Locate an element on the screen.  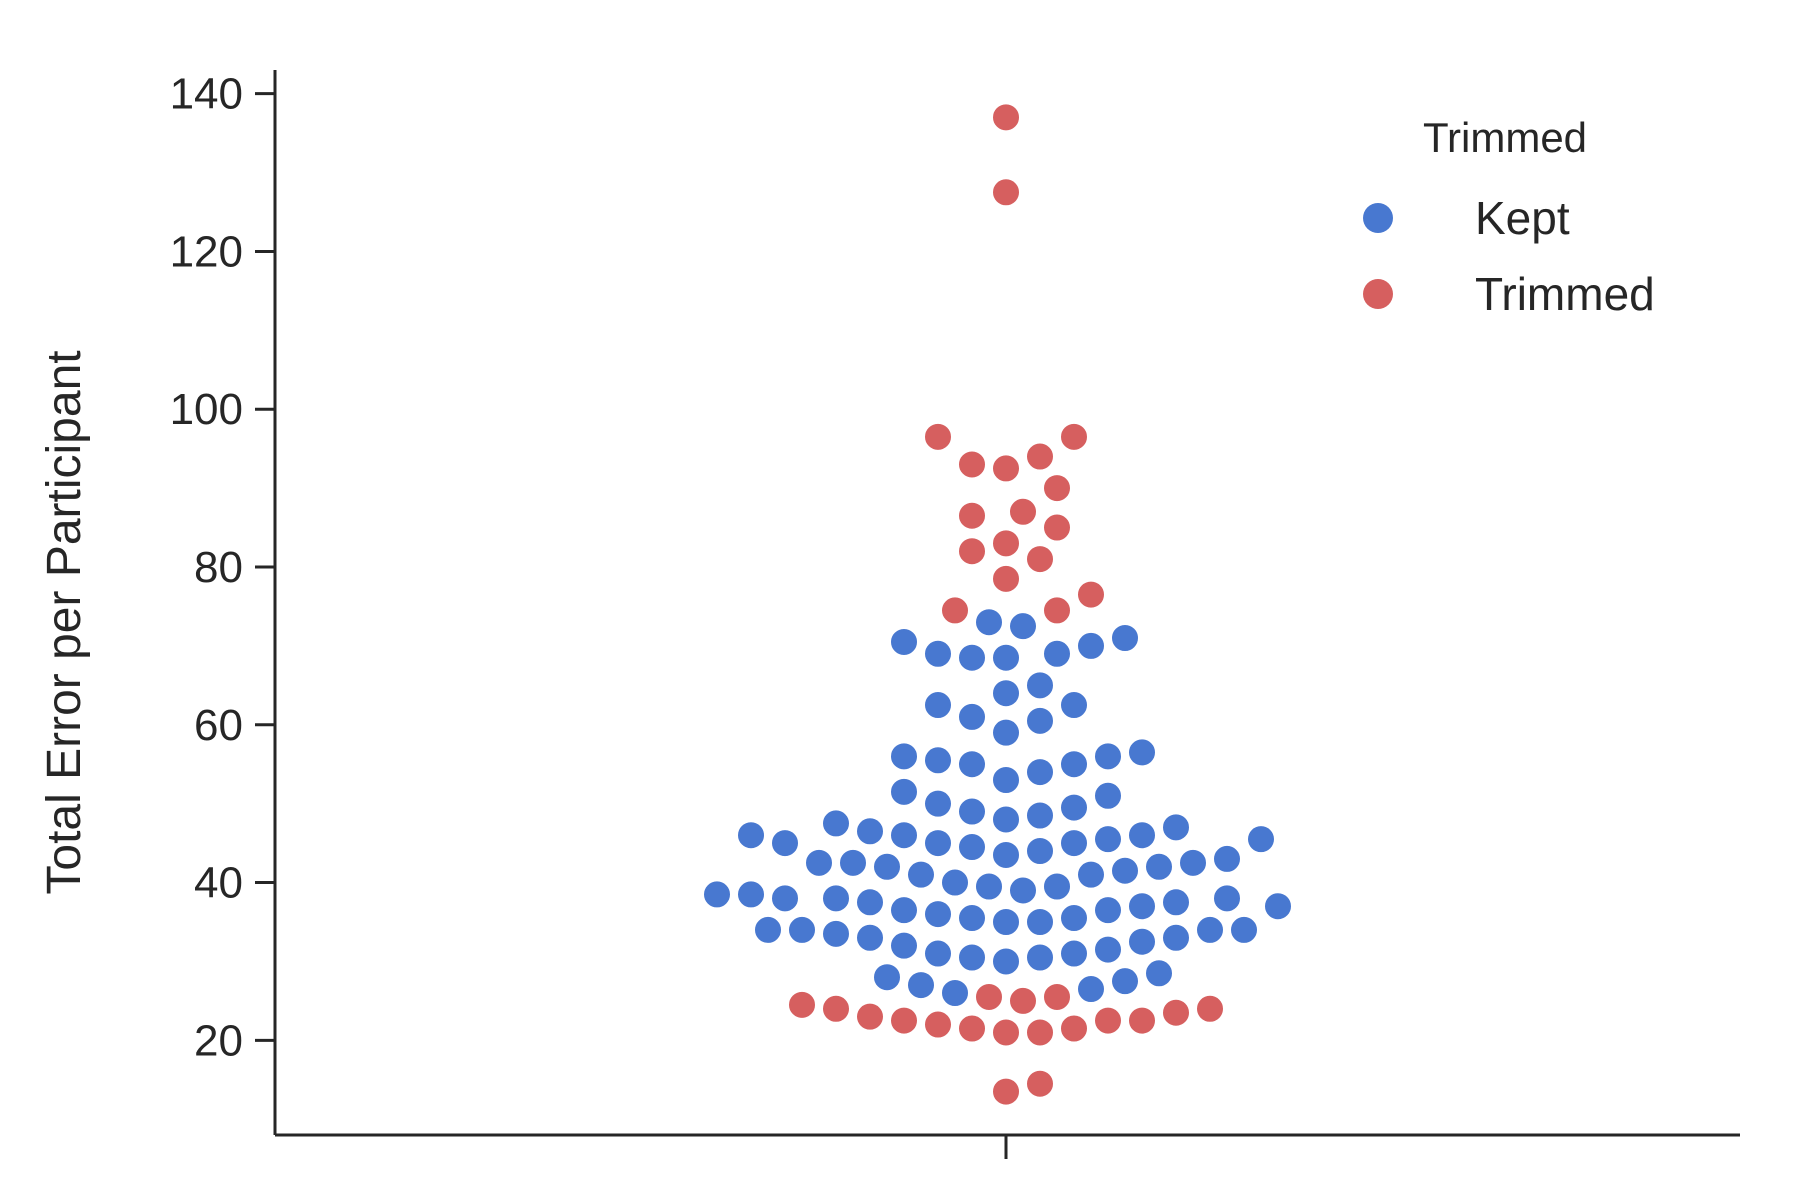
legend-marker-kept is located at coordinates (1378, 218).